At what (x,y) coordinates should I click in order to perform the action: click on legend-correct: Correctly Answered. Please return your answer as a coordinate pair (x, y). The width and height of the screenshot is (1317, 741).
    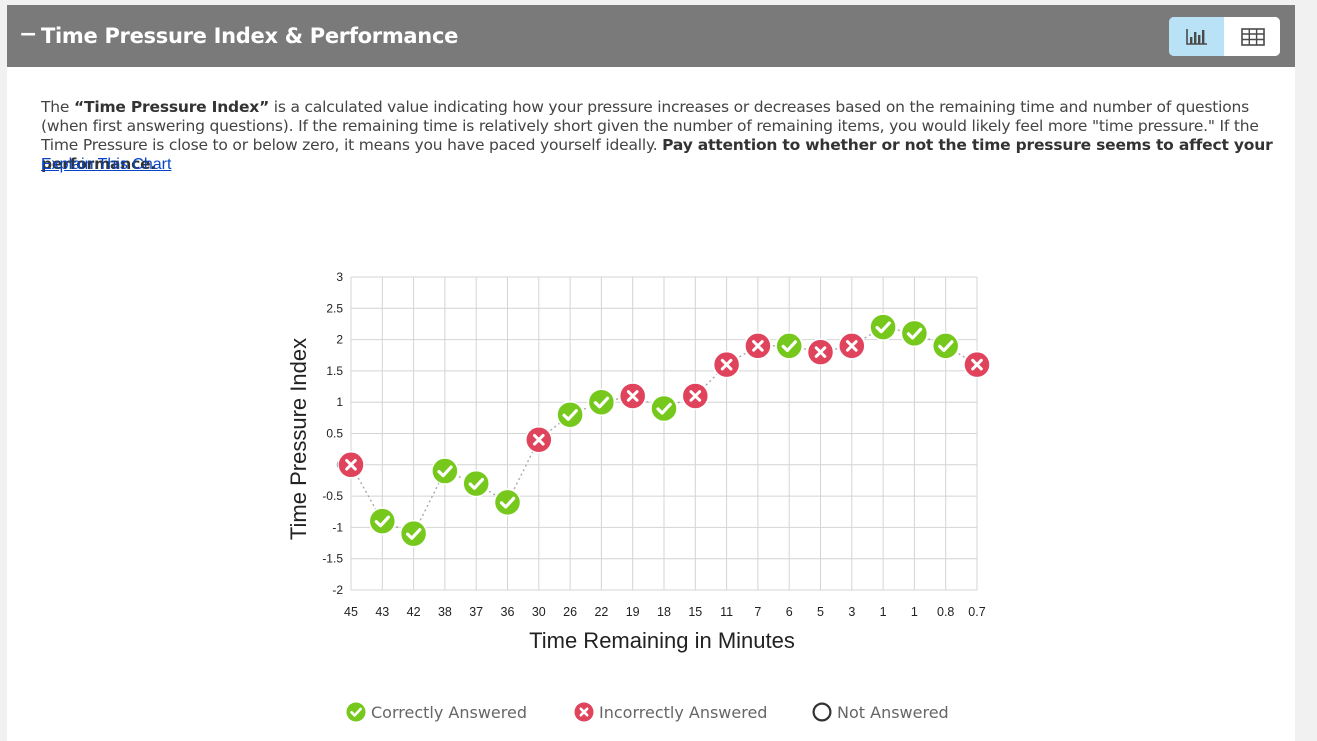
    Looking at the image, I should click on (436, 712).